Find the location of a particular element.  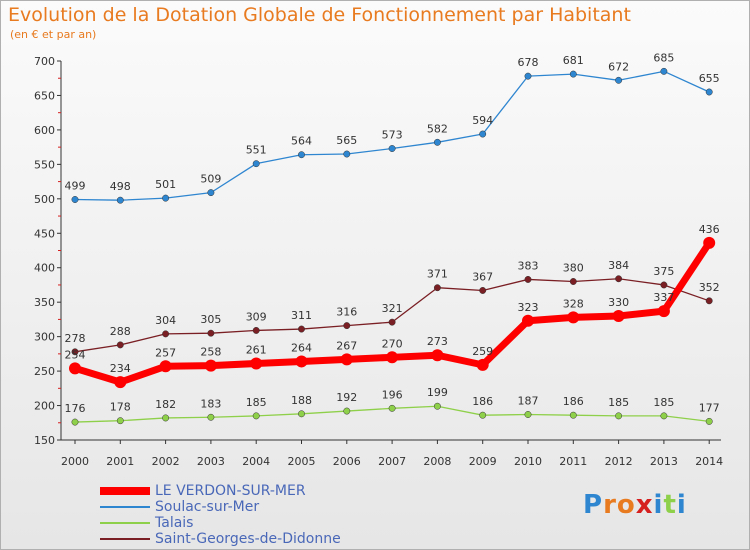

data-label: 551 is located at coordinates (256, 150).